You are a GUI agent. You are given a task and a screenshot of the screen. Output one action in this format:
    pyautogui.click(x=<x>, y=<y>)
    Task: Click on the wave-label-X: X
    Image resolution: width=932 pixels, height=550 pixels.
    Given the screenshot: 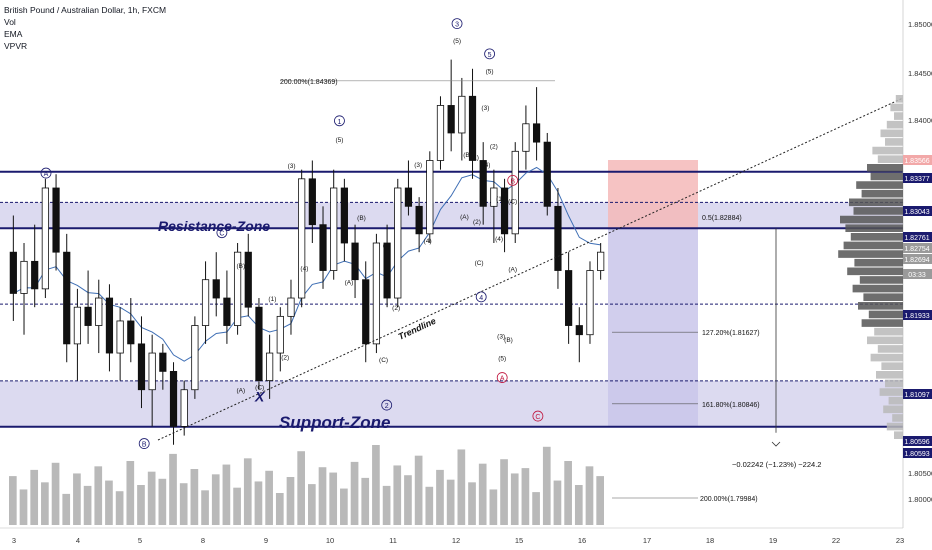 What is the action you would take?
    pyautogui.click(x=260, y=397)
    